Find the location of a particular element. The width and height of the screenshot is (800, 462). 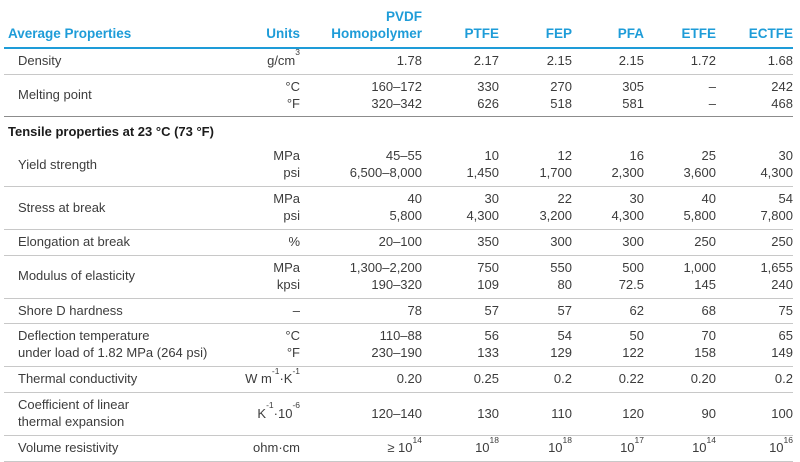

column-header-fep: FEP is located at coordinates (535, 27).